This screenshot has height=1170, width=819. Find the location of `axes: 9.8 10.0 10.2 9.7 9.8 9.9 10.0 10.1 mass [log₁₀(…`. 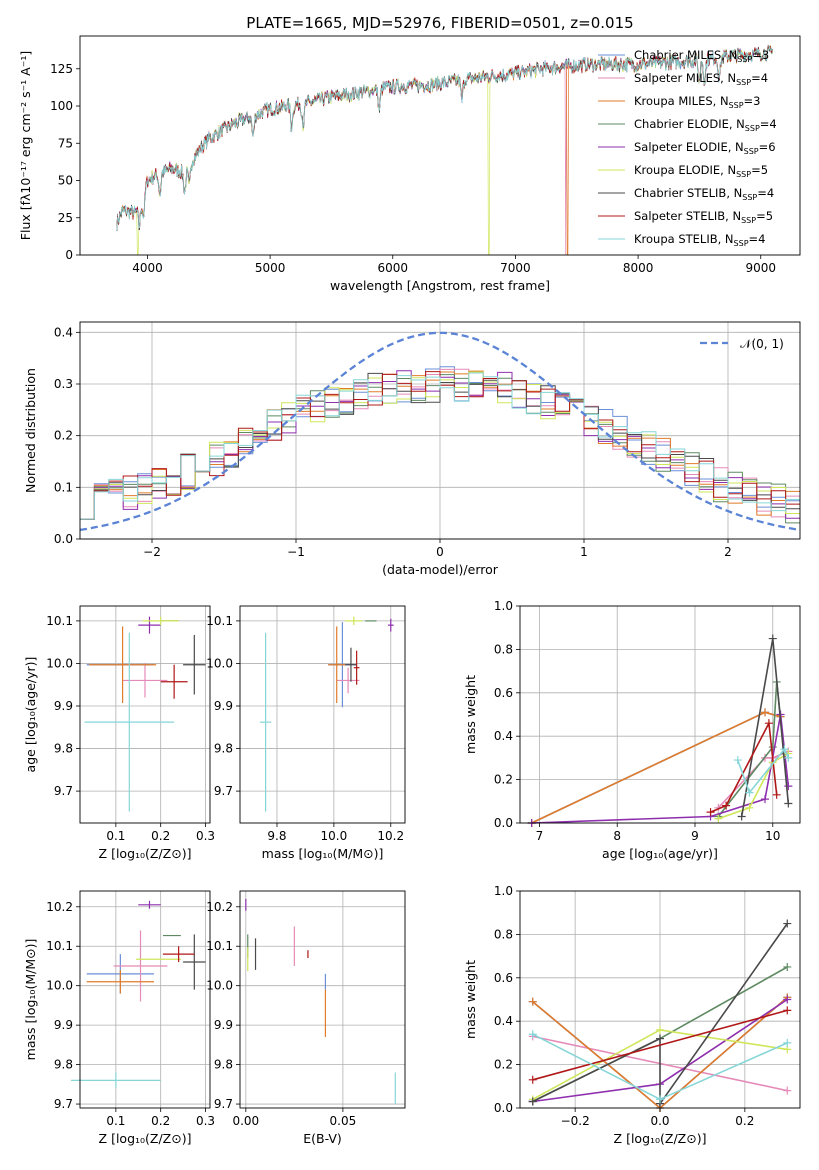

axes: 9.8 10.0 10.2 9.7 9.8 9.9 10.0 10.1 mass [log₁₀(… is located at coordinates (306, 733).